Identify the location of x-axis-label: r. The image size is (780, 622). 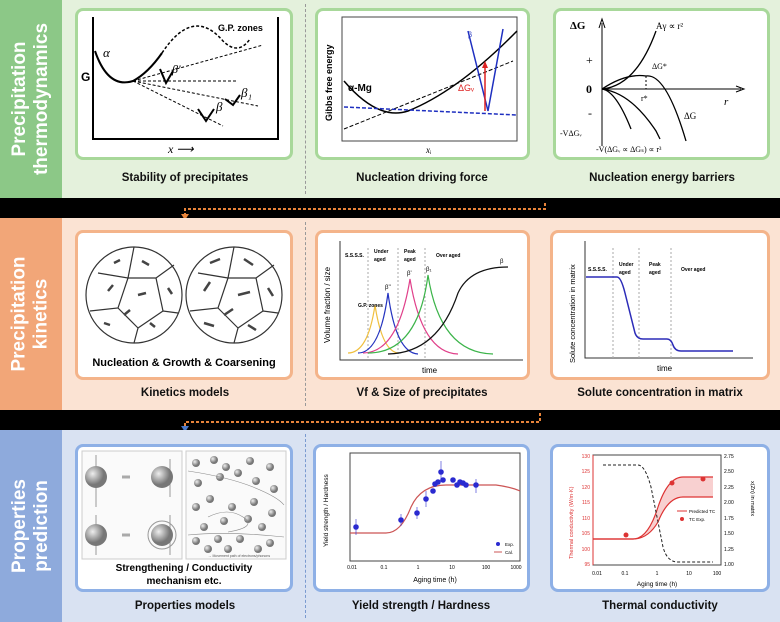
(726, 102).